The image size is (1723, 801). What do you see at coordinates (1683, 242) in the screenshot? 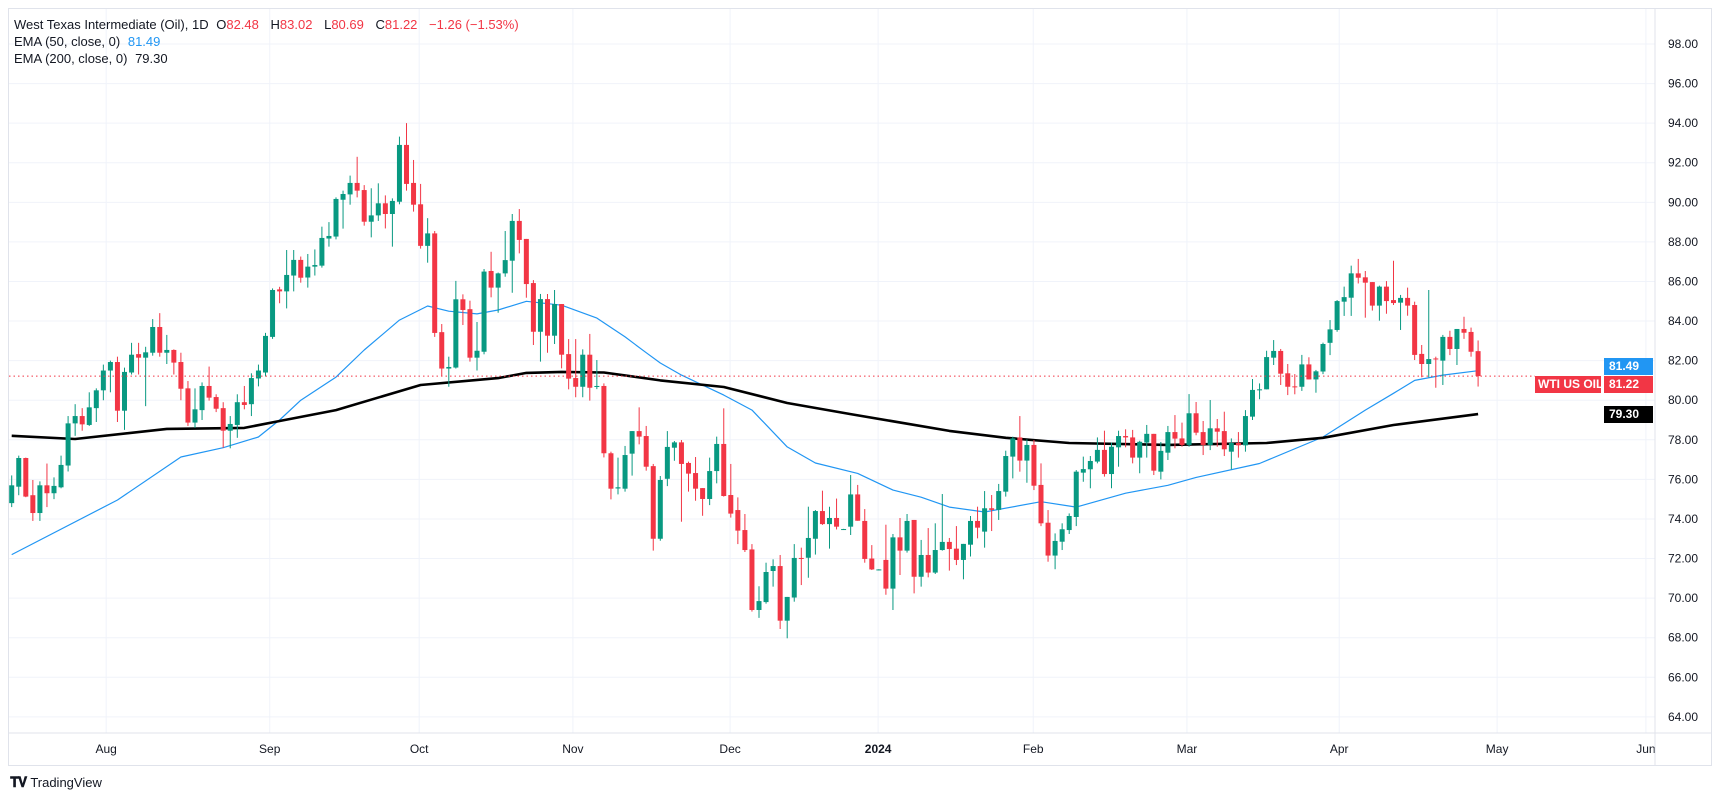
I see `y-tick-label: 88.00` at bounding box center [1683, 242].